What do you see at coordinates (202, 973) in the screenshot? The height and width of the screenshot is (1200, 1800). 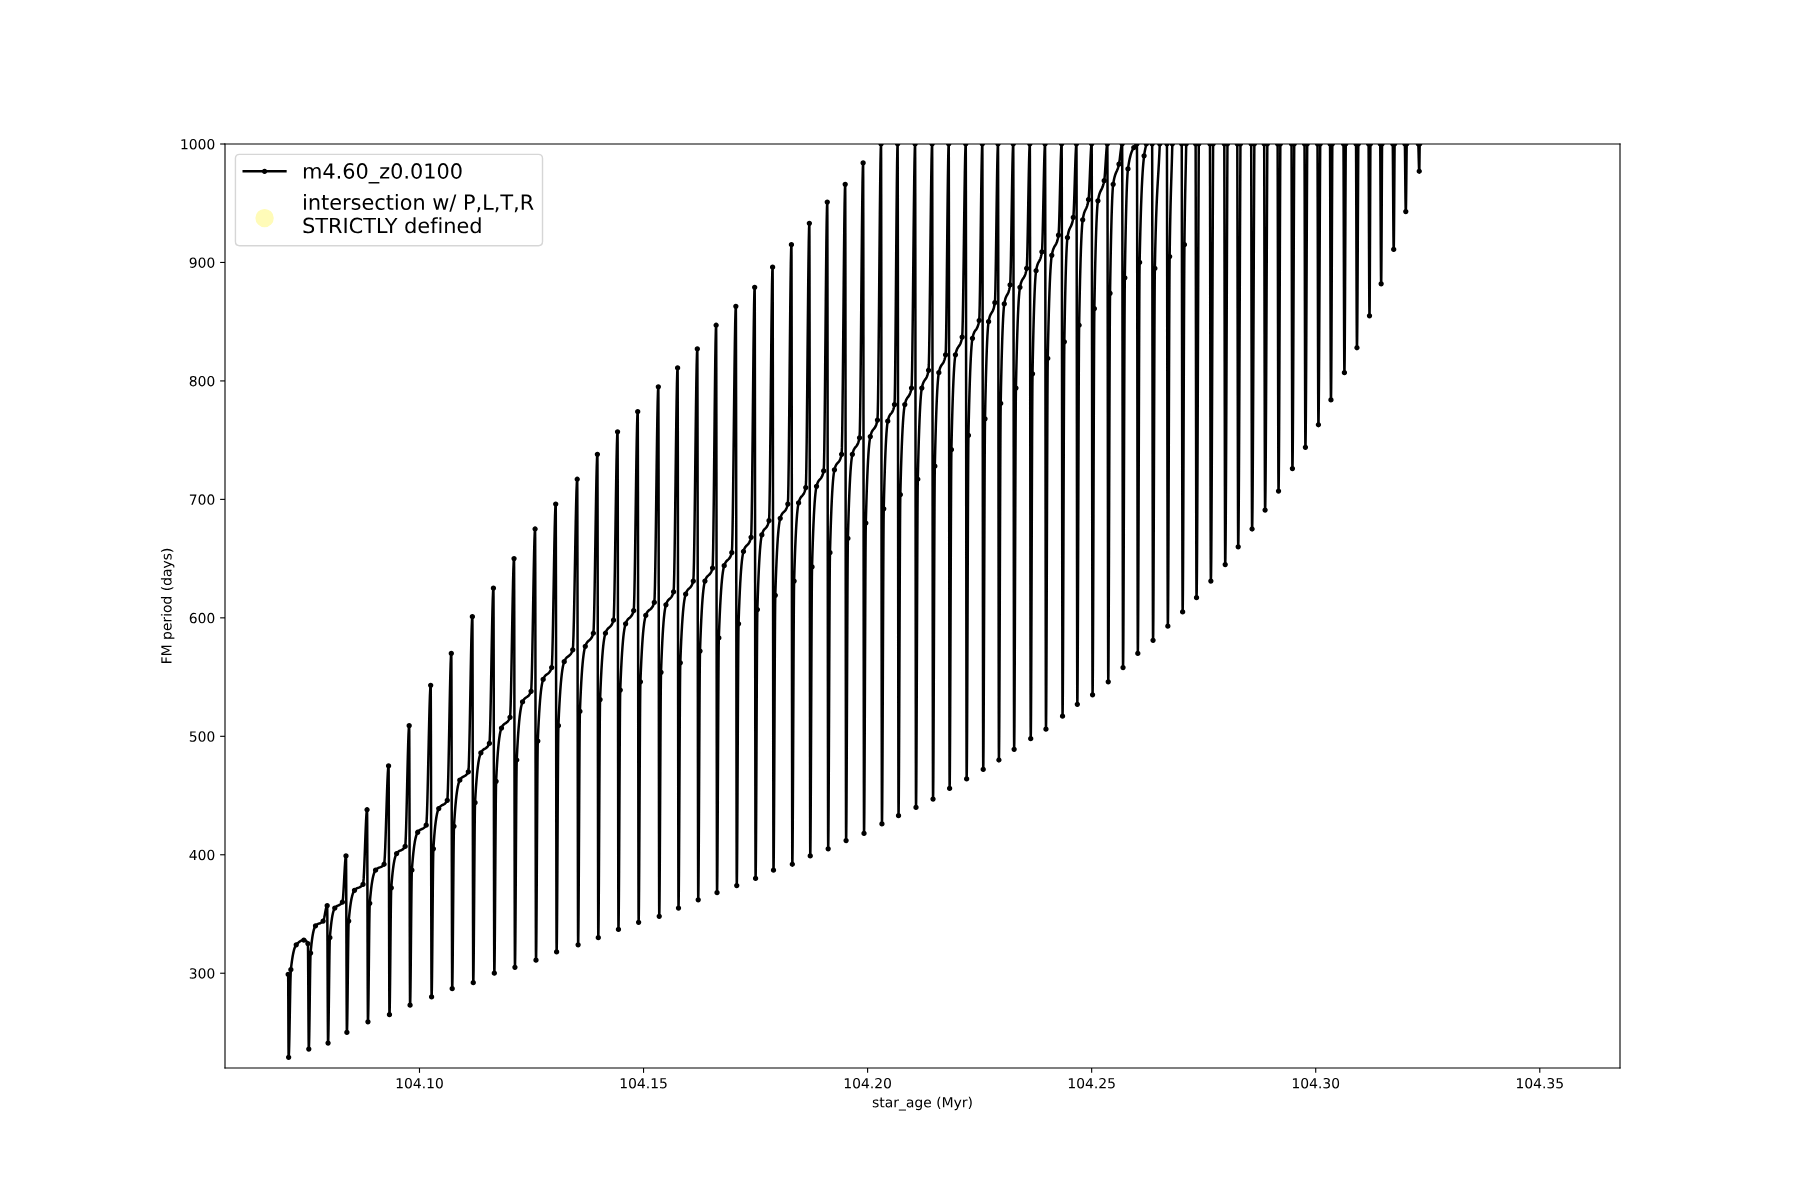 I see `y-tick-label: 300` at bounding box center [202, 973].